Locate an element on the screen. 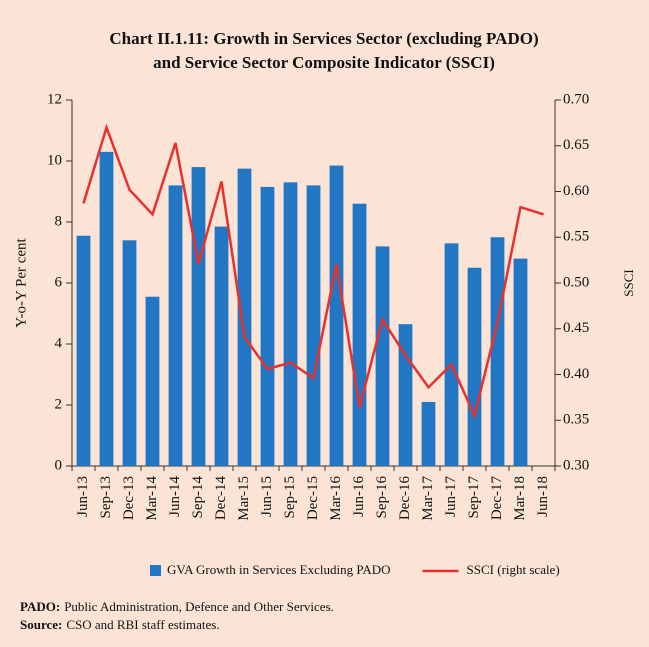  x-tick-label: Dec-16 is located at coordinates (405, 498).